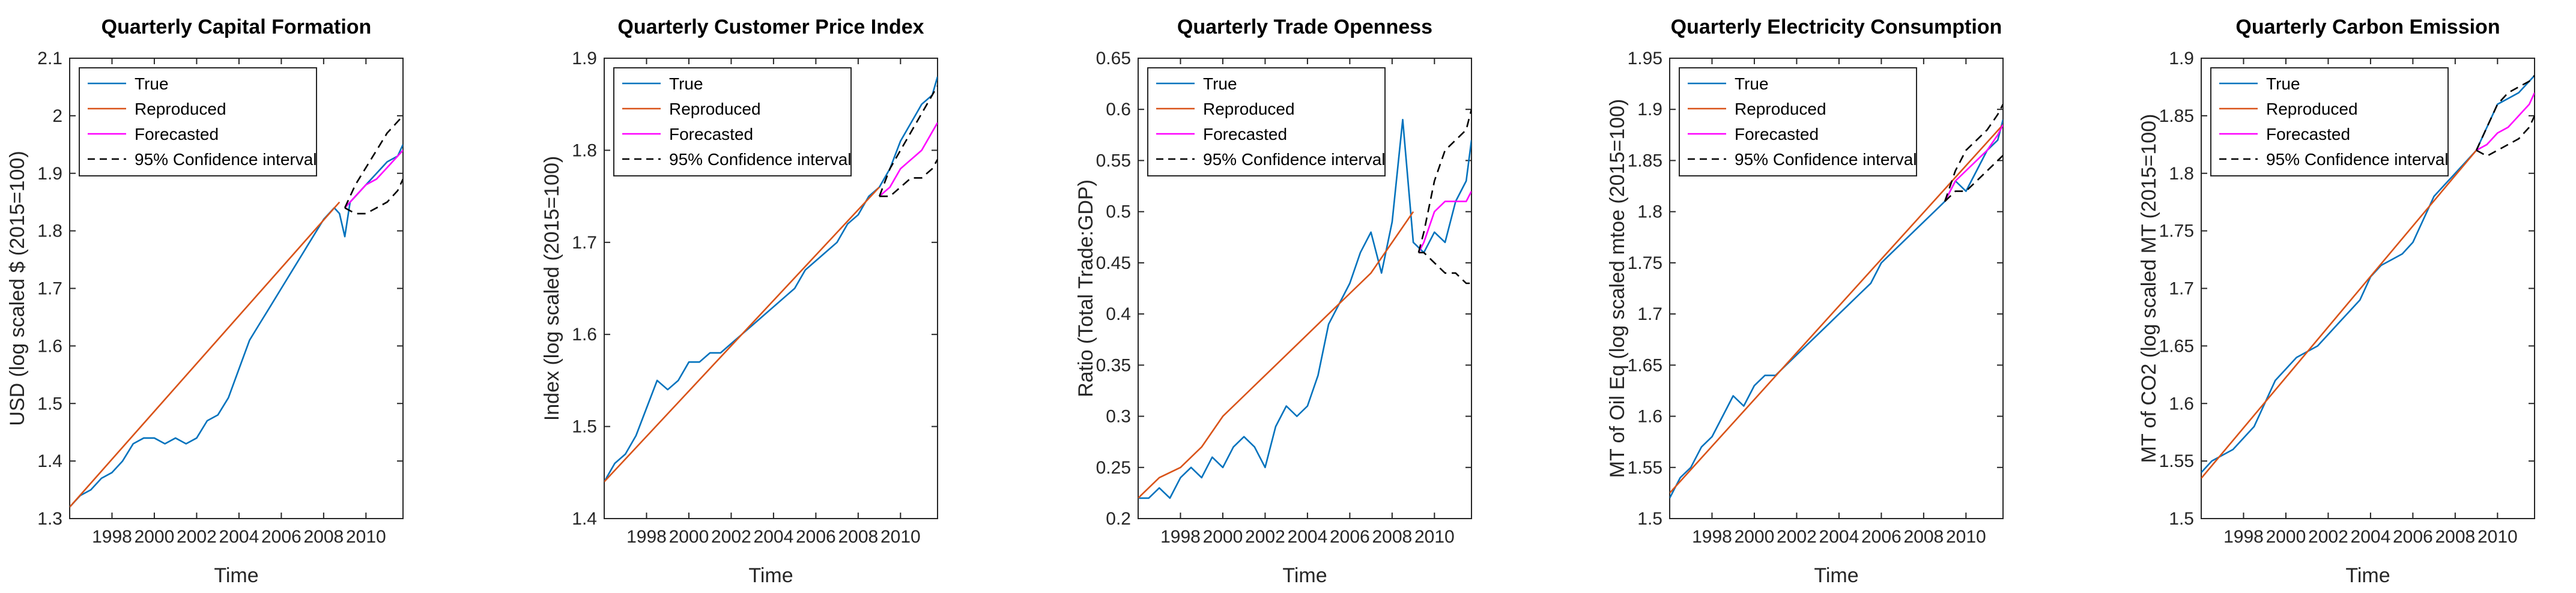  I want to click on y-tick-label: 0.65, so click(1113, 59).